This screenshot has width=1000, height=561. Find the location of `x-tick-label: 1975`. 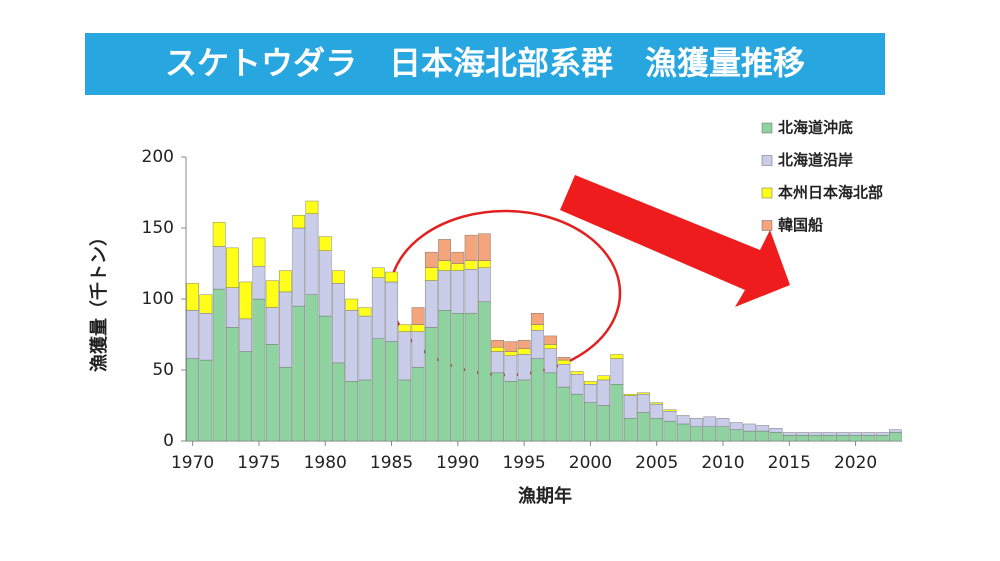

x-tick-label: 1975 is located at coordinates (258, 463).